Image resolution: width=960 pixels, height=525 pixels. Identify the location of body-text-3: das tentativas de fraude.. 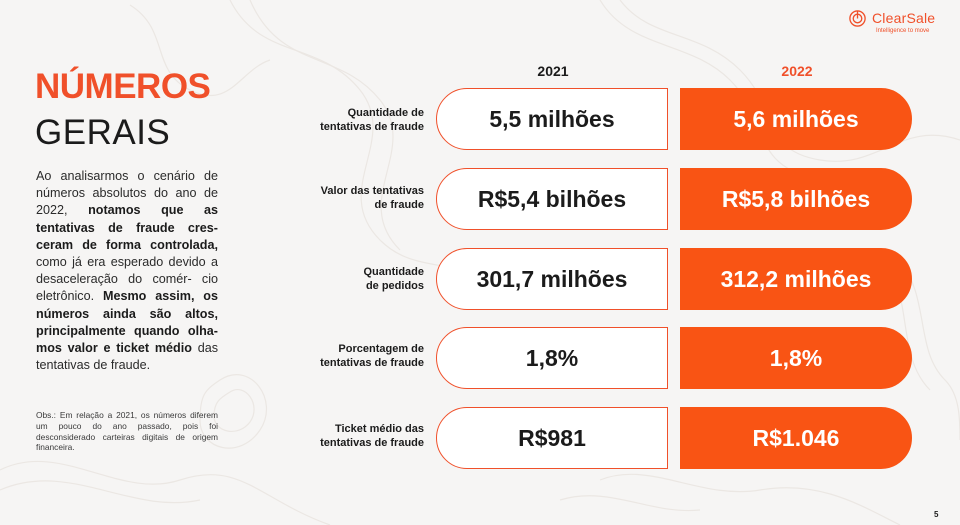
(127, 357).